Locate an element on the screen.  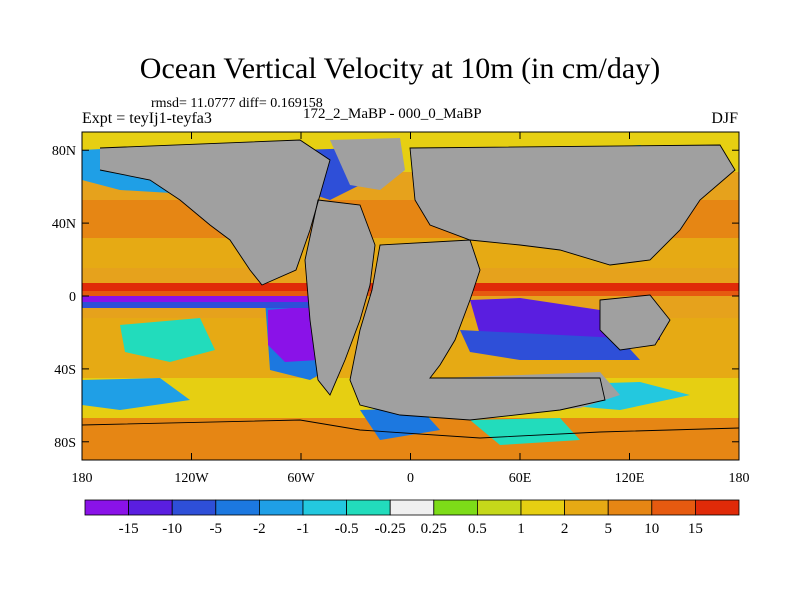
x-tick-label: 60W is located at coordinates (301, 478).